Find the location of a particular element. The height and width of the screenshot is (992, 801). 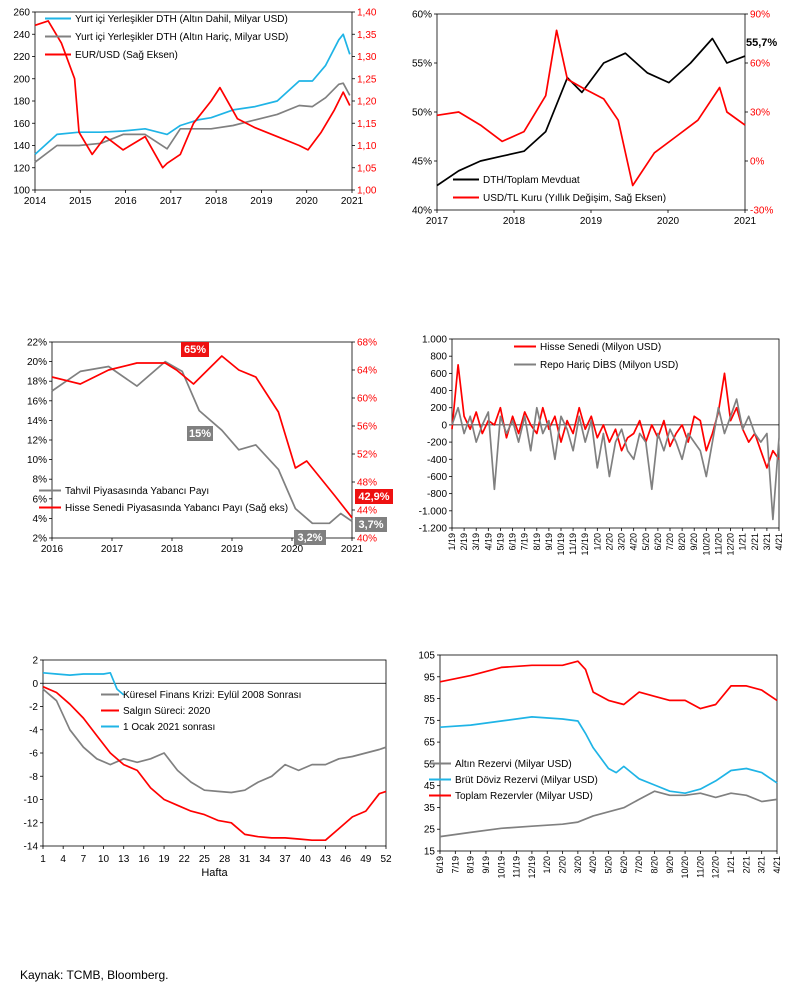

c5-ytick-left-label: -10 is located at coordinates (31, 800).